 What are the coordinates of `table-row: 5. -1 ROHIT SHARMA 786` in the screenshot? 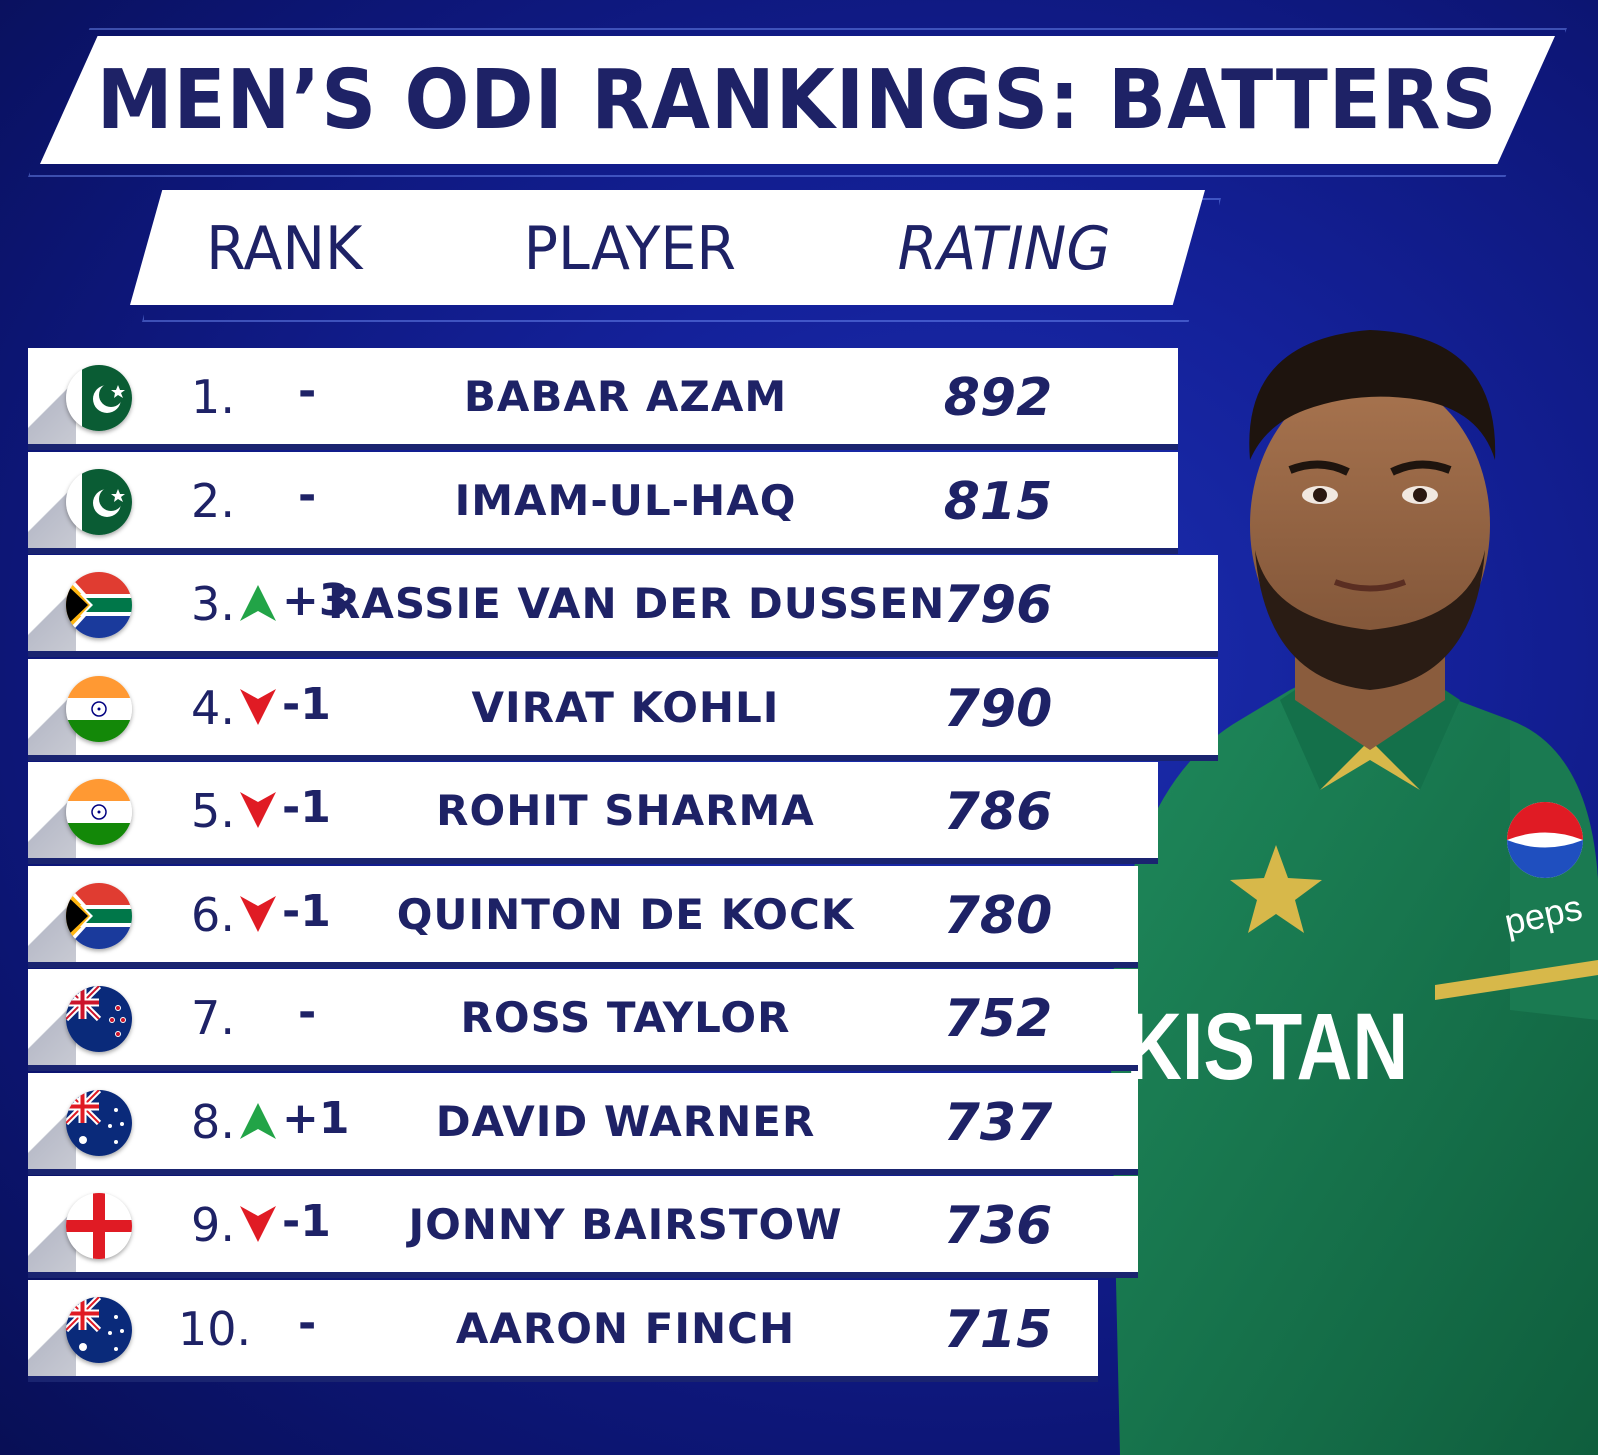 It's located at (593, 813).